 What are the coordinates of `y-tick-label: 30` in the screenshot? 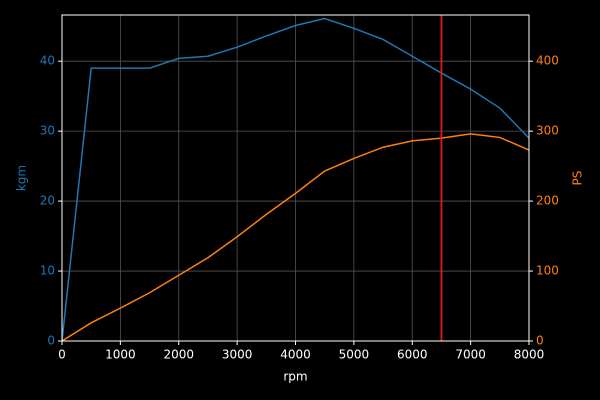 It's located at (47, 131).